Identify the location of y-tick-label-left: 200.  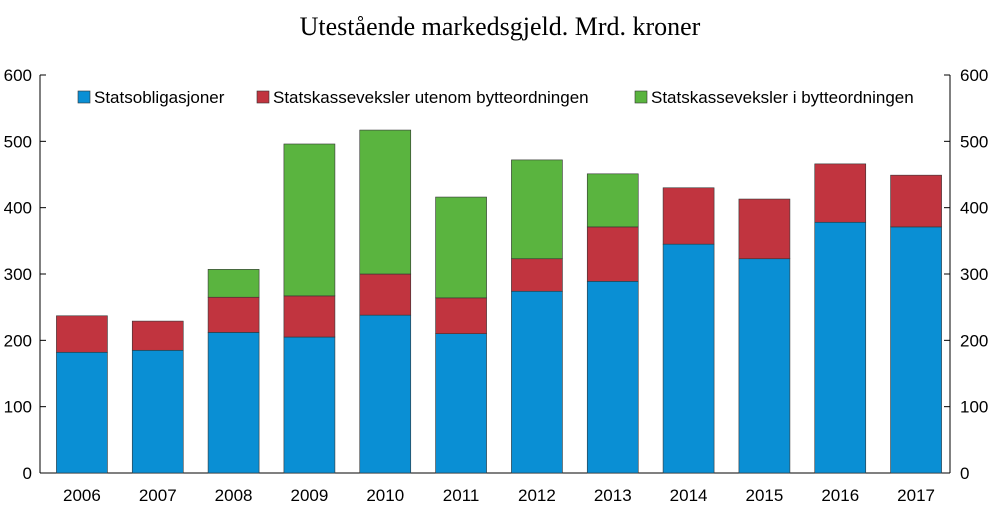
(18, 340).